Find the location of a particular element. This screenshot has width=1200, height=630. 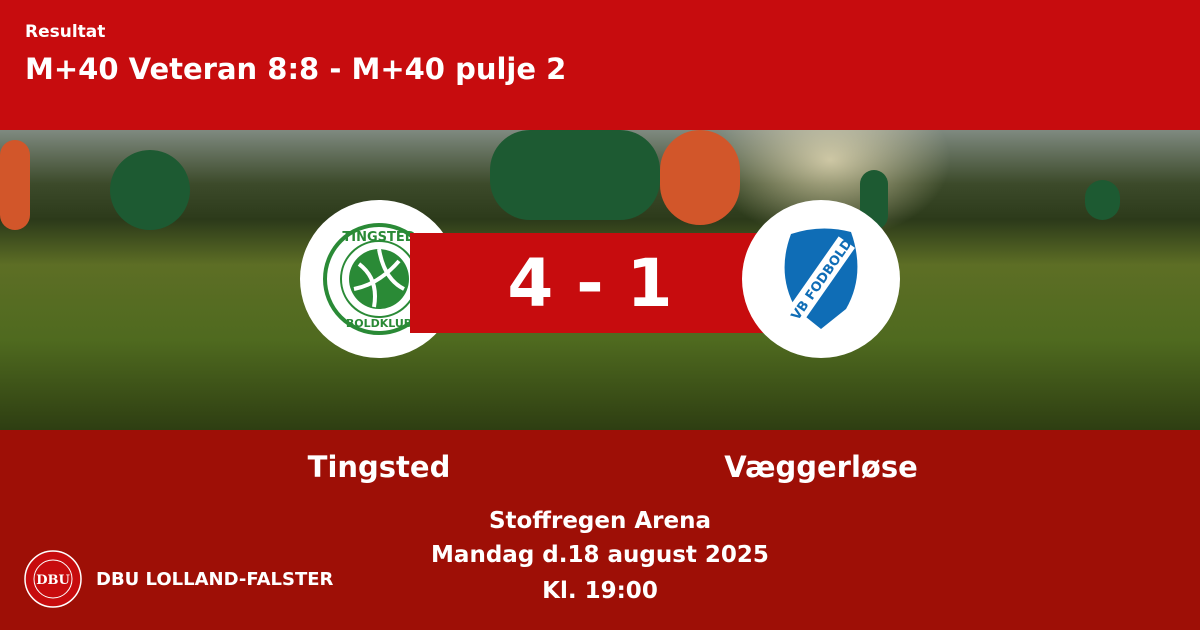

away-team-name: Væggerløse is located at coordinates (821, 467).